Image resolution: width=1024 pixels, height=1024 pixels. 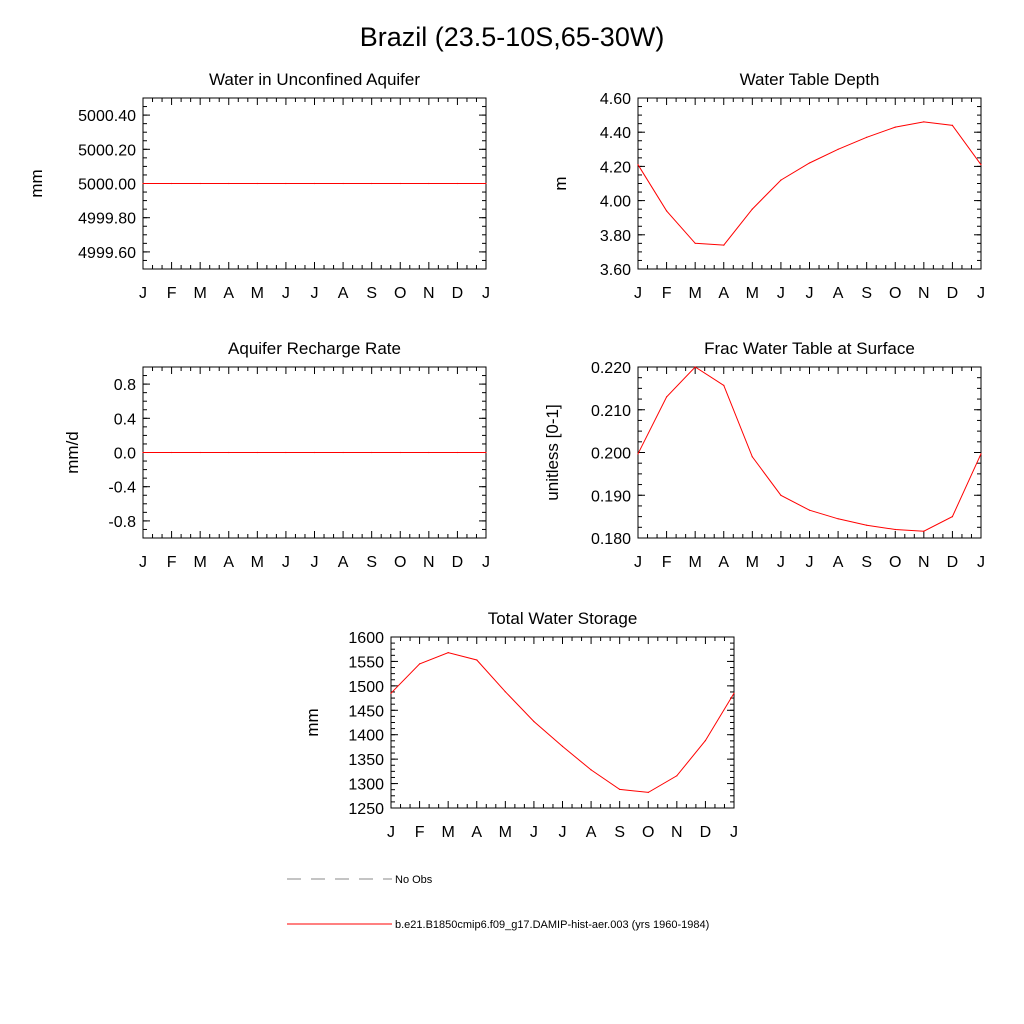 I want to click on plot-frame, so click(x=809, y=183).